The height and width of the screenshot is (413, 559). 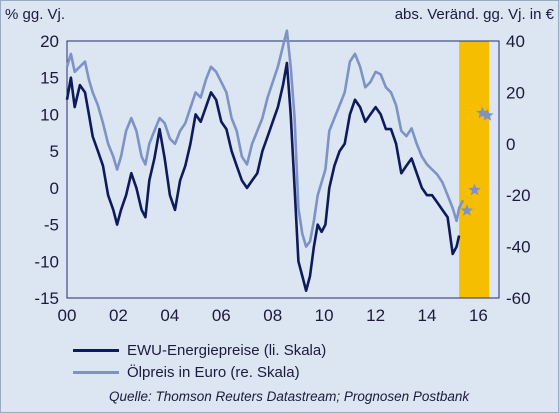 I want to click on left-tick-label: 20, so click(x=49, y=41).